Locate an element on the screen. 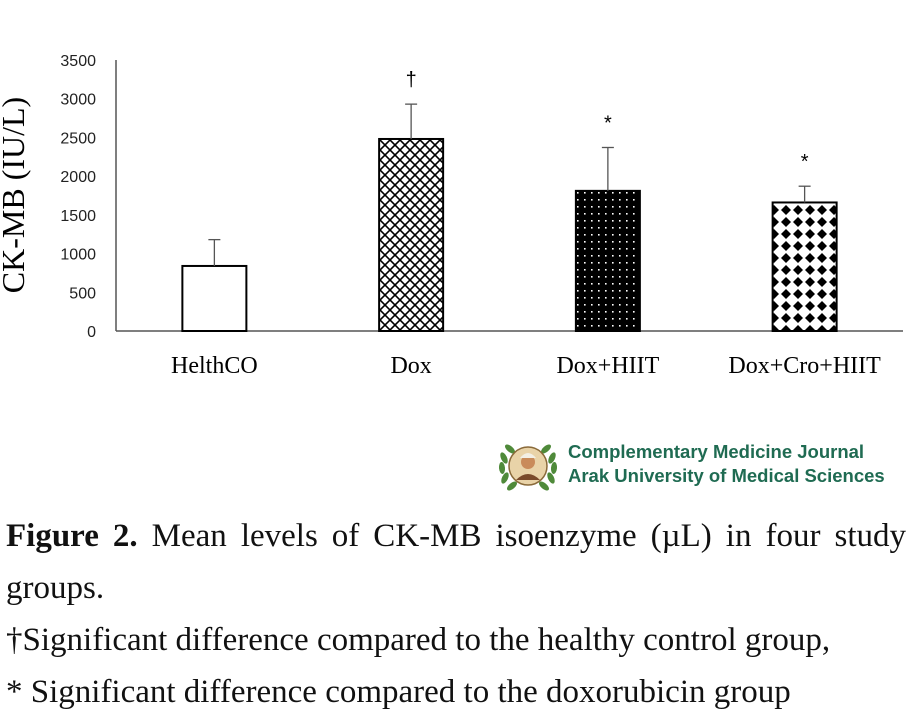 The height and width of the screenshot is (723, 923). y-tick-label: 2500 is located at coordinates (78, 138).